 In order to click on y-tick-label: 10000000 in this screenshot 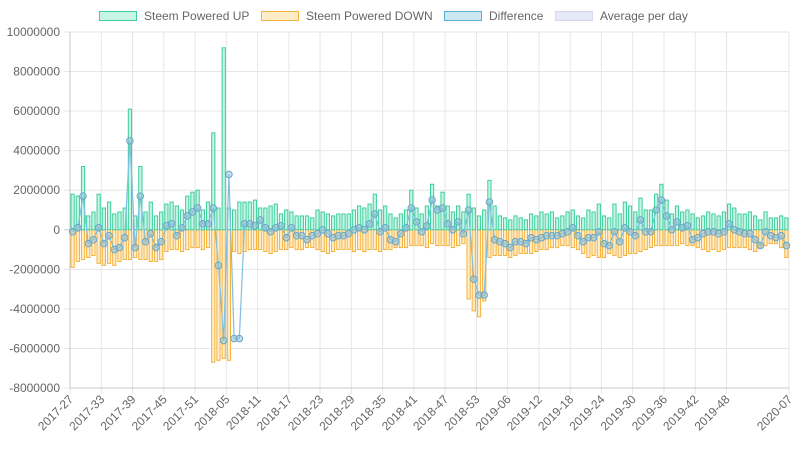, I will do `click(34, 32)`.